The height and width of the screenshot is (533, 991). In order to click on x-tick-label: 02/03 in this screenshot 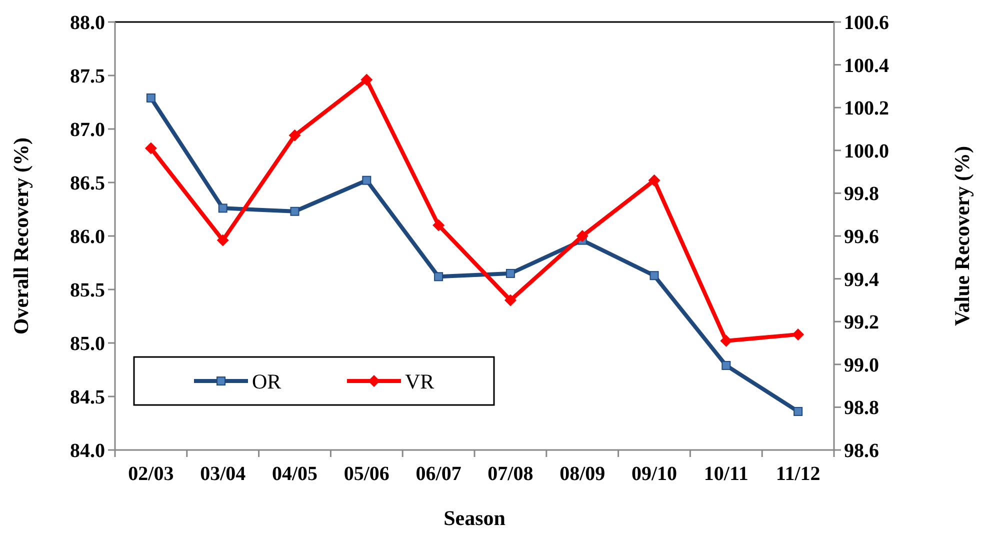, I will do `click(151, 474)`.